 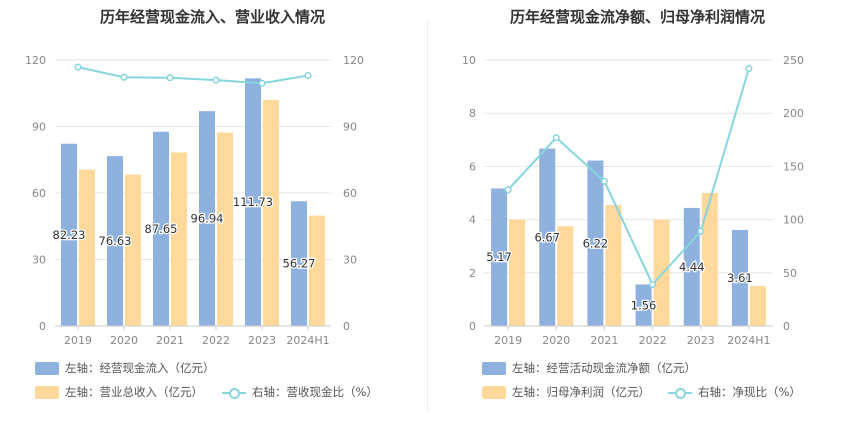 I want to click on legend-item: 右轴：营收现金比（%）, so click(x=300, y=392).